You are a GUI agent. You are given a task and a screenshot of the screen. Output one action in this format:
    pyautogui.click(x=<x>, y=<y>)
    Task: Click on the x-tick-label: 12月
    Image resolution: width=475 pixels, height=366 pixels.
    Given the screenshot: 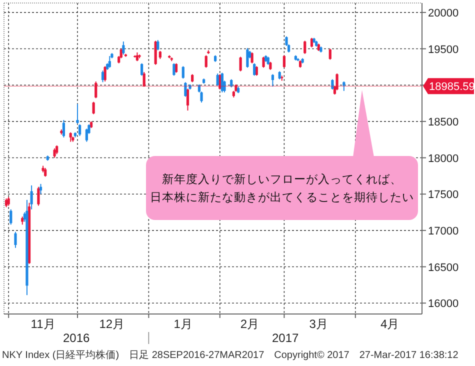 What is the action you would take?
    pyautogui.click(x=112, y=324)
    